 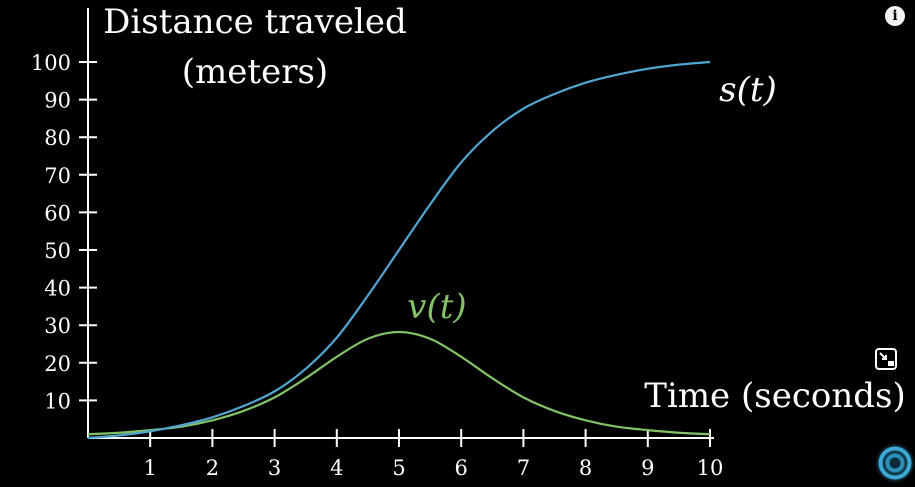 What do you see at coordinates (255, 72) in the screenshot?
I see `y-axis-label-line-2: (meters)` at bounding box center [255, 72].